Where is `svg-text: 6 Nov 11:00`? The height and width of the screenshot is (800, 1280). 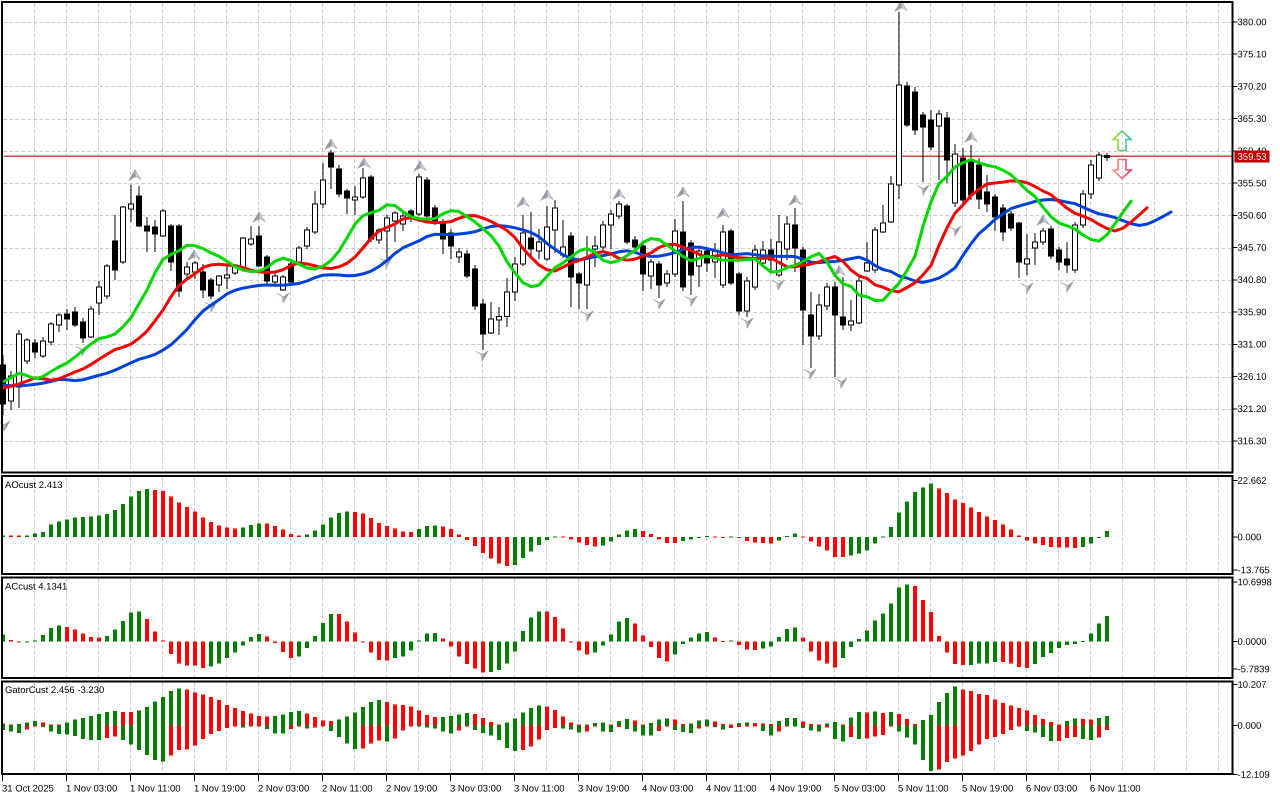
svg-text: 6 Nov 11:00 is located at coordinates (1115, 789).